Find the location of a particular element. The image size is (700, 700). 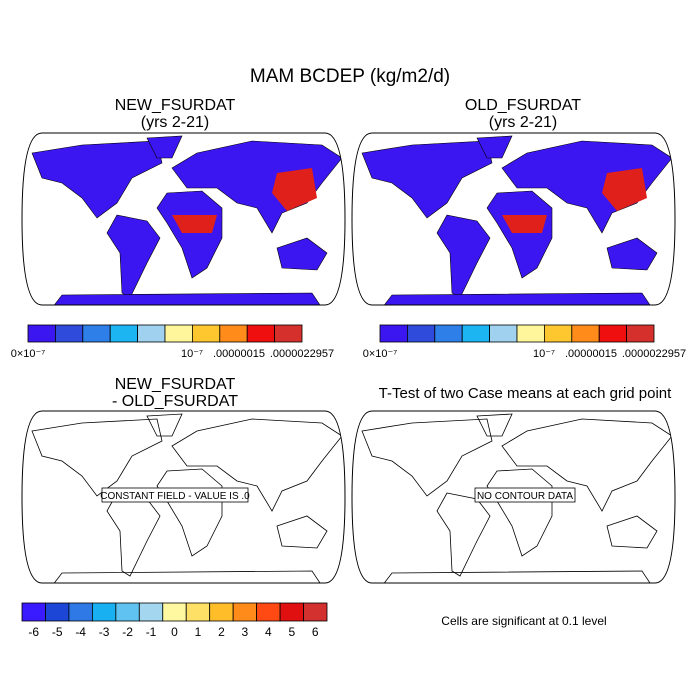

colorbar-label: 5 is located at coordinates (291, 632).